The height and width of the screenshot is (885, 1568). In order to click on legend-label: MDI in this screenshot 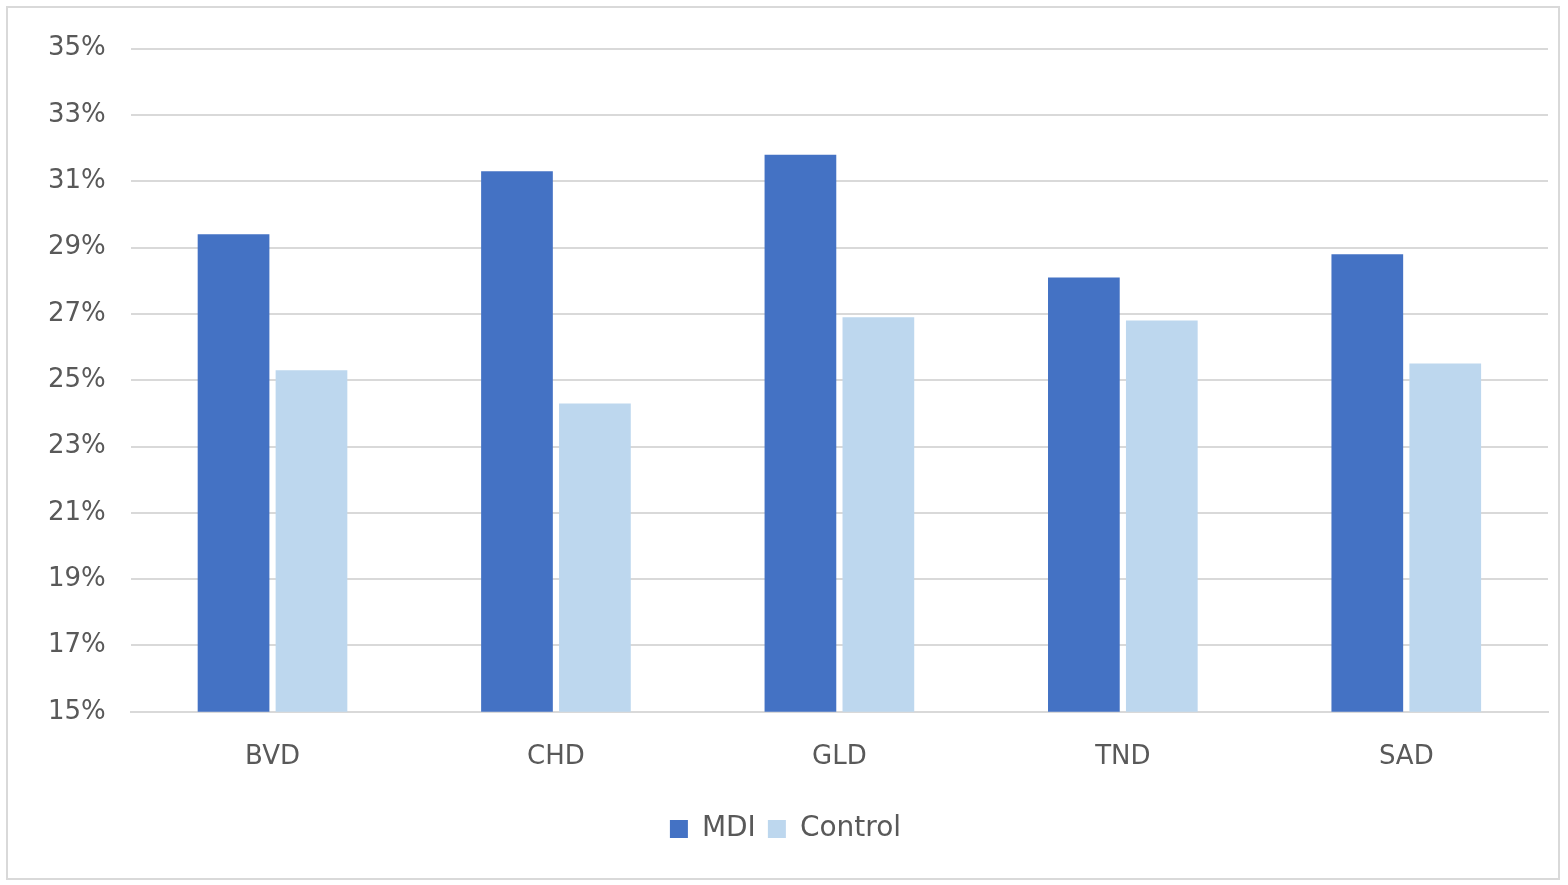, I will do `click(728, 827)`.